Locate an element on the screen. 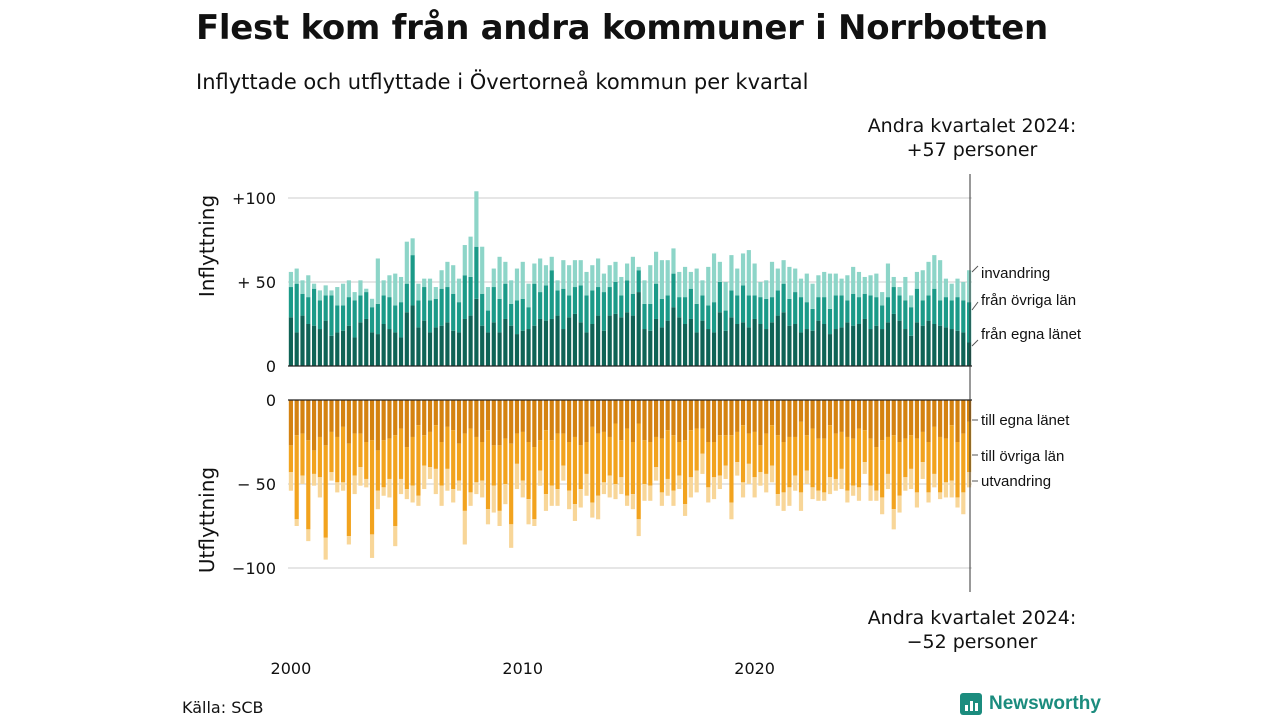 Image resolution: width=1280 pixels, height=720 pixels. x-tick-label: 2000 is located at coordinates (291, 668).